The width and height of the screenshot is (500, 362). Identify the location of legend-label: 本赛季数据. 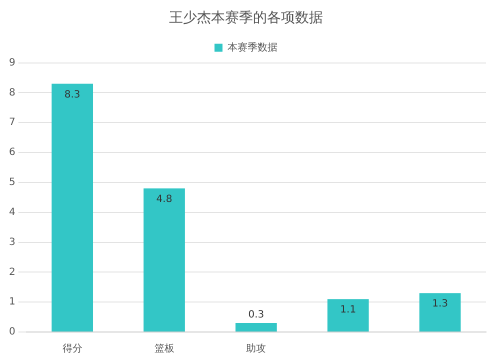
(253, 47).